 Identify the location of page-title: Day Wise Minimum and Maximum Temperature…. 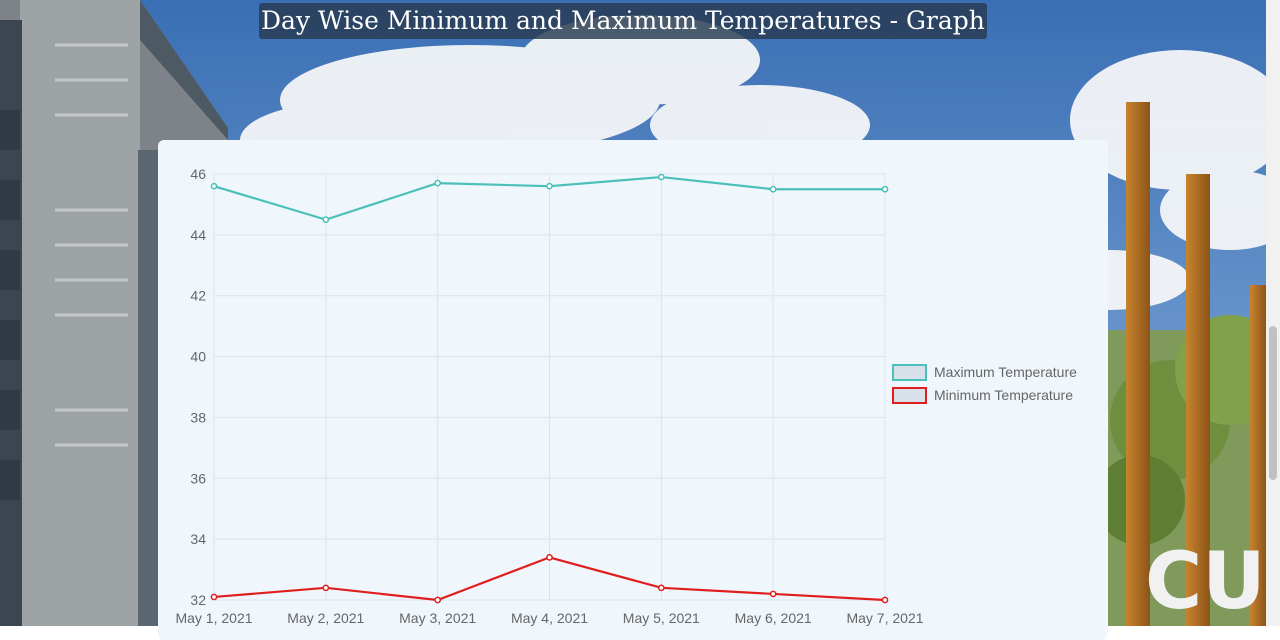
(623, 21).